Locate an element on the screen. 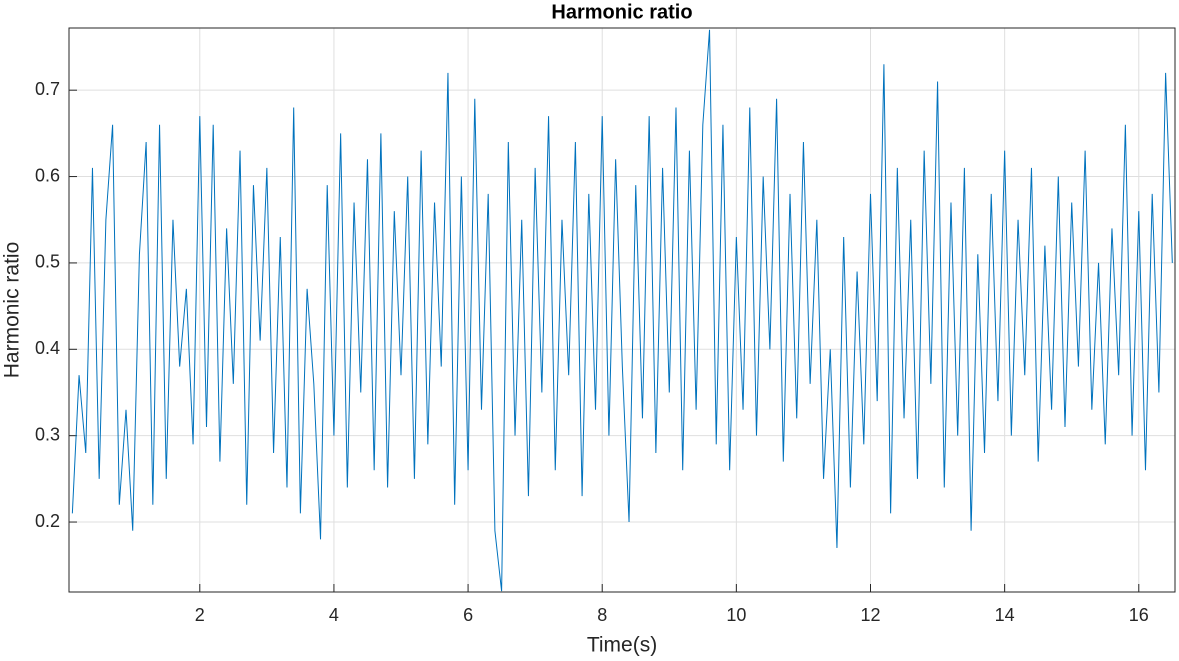 Image resolution: width=1179 pixels, height=661 pixels. y-tick-label: 0.4 is located at coordinates (47, 348).